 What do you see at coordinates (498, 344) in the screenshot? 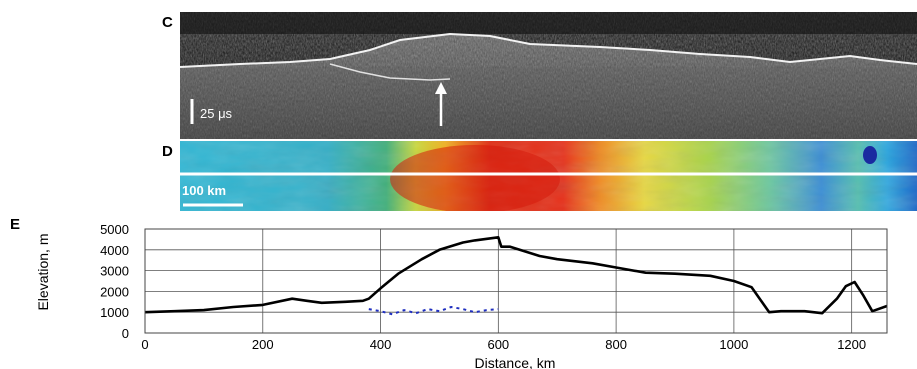
I see `x-tick-label: 600` at bounding box center [498, 344].